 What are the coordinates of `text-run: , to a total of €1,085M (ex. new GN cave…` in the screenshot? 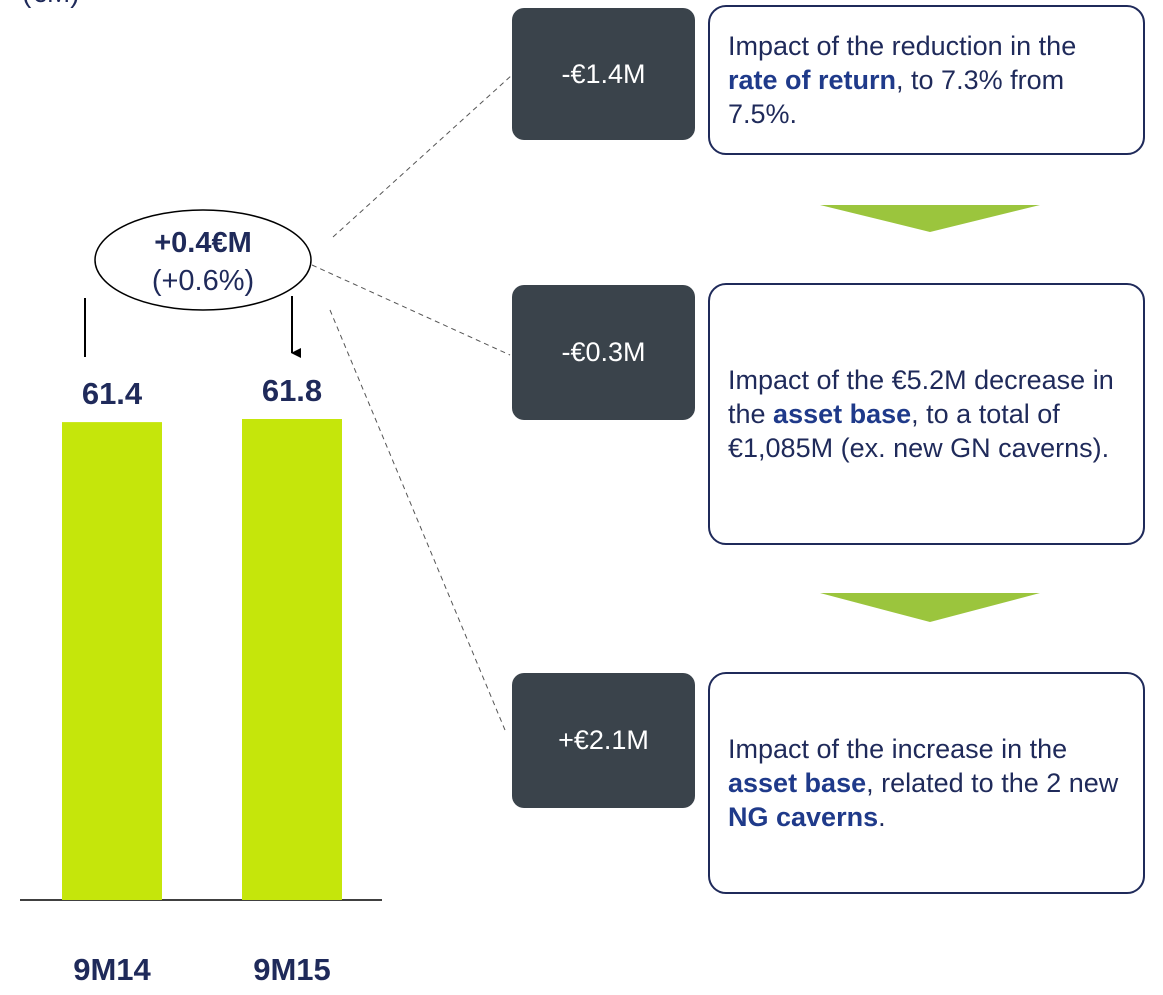 It's located at (919, 431).